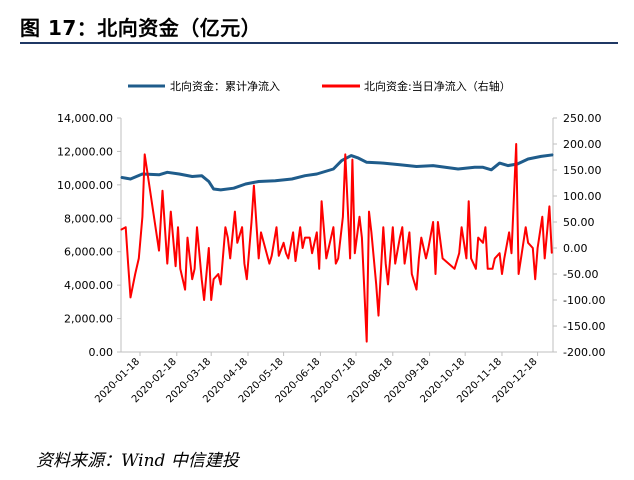 This screenshot has width=634, height=480. What do you see at coordinates (137, 461) in the screenshot?
I see `source-note: 资料来源：Wind 中信建投` at bounding box center [137, 461].